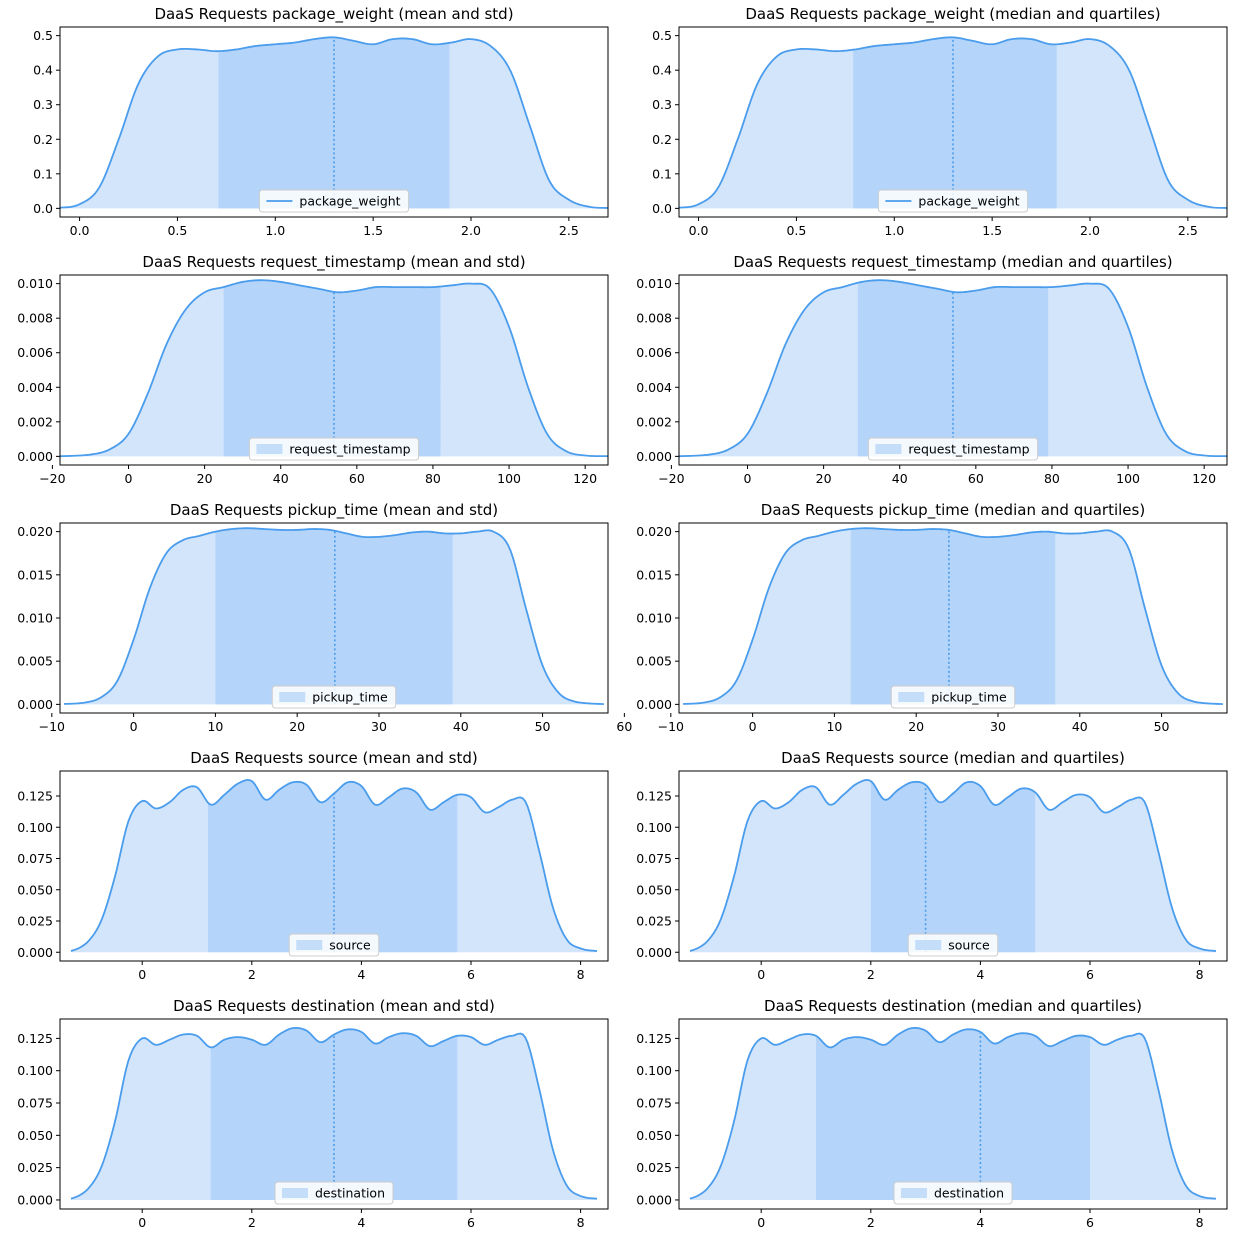 This screenshot has height=1234, width=1233. I want to click on x-tick-label: 1.5, so click(992, 230).